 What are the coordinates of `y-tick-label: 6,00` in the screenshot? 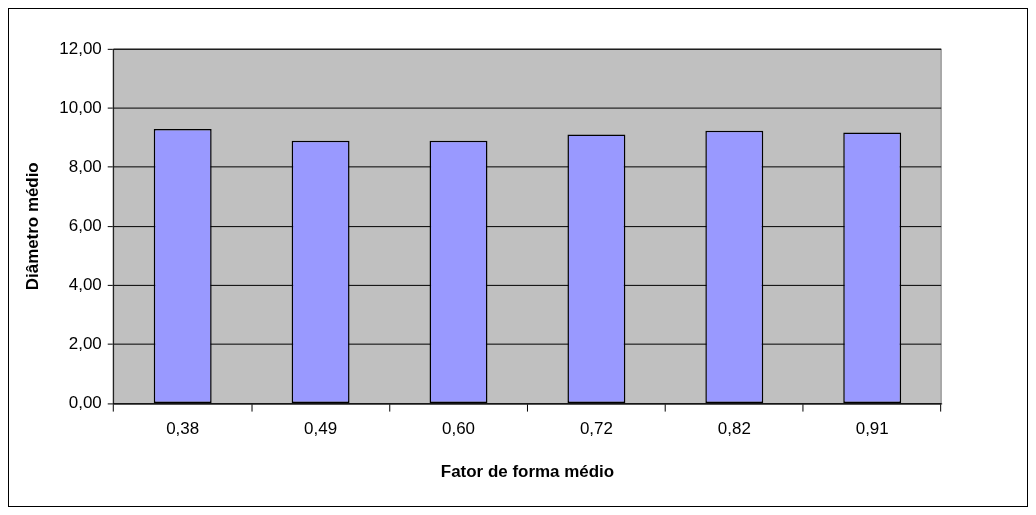 It's located at (85, 225).